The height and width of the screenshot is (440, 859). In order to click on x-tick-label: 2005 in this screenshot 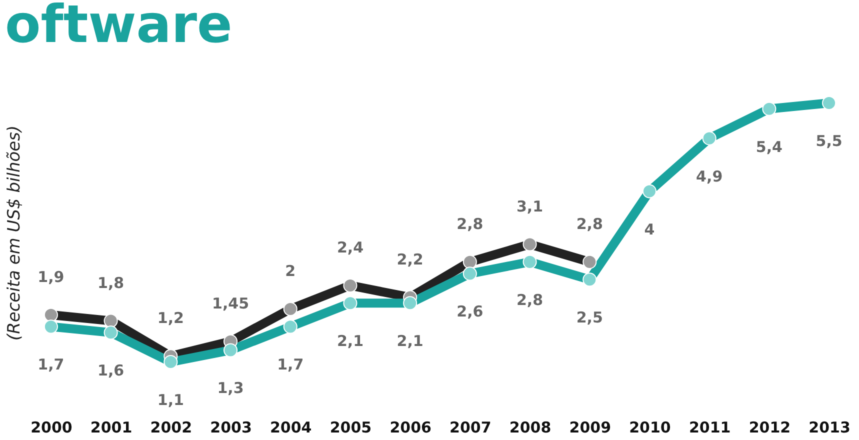, I will do `click(351, 427)`.